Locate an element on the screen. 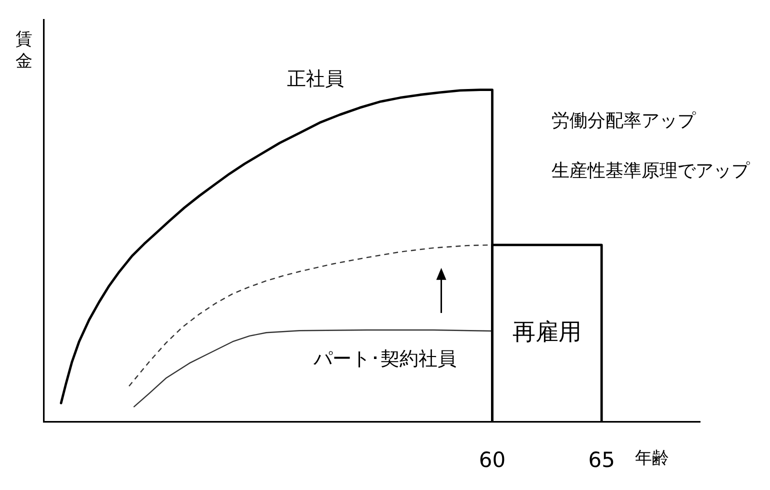 This screenshot has width=770, height=490. x-tick-label: 60 is located at coordinates (492, 460).